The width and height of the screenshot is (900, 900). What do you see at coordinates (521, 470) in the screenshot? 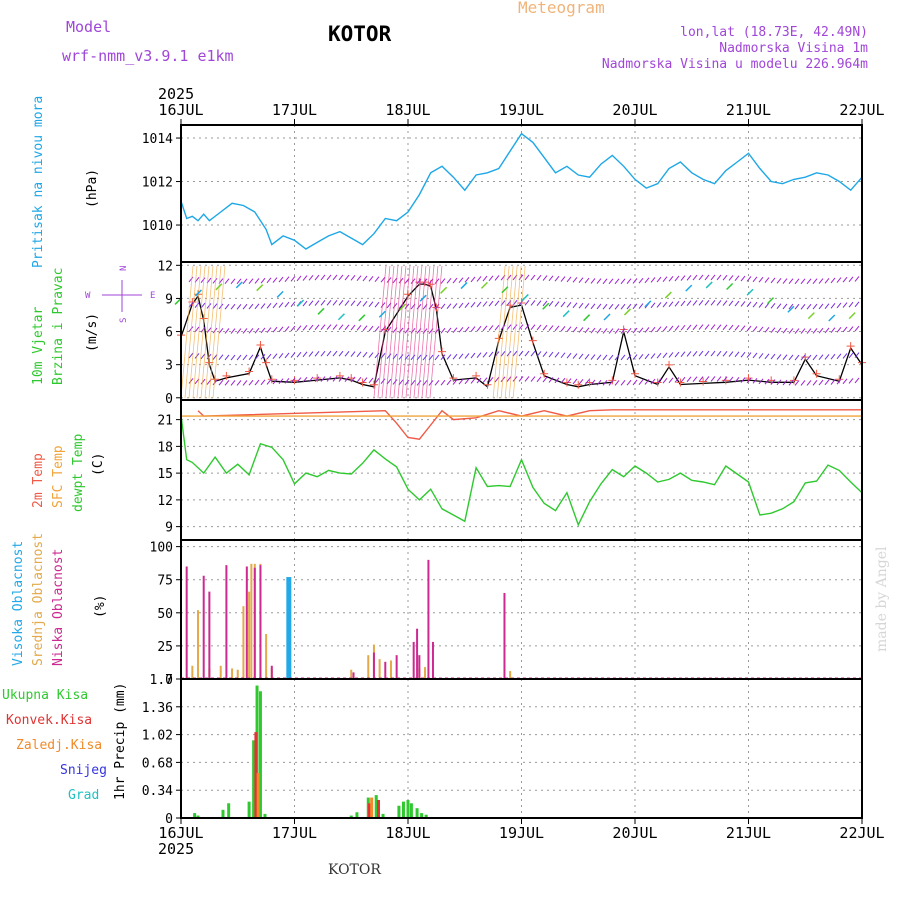
I see `temperature-frame` at bounding box center [521, 470].